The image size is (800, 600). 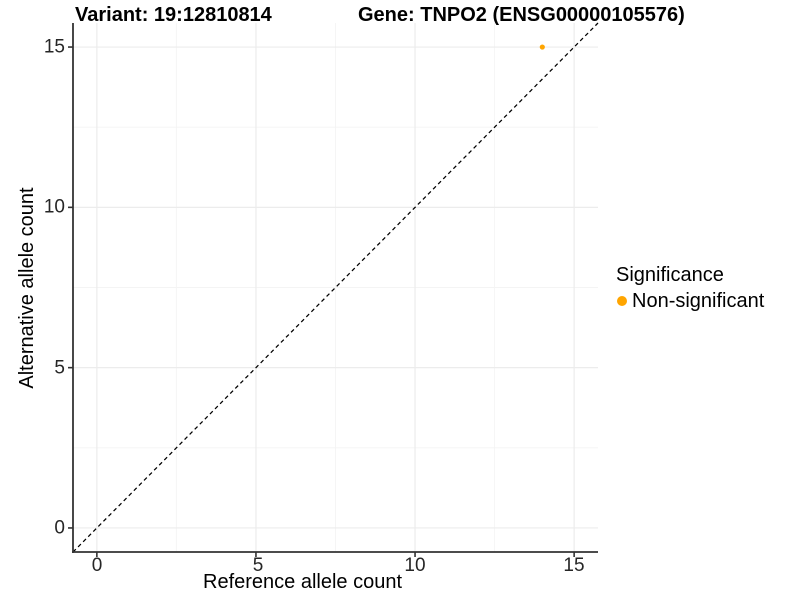 What do you see at coordinates (574, 565) in the screenshot?
I see `x-tick-label-15: 15` at bounding box center [574, 565].